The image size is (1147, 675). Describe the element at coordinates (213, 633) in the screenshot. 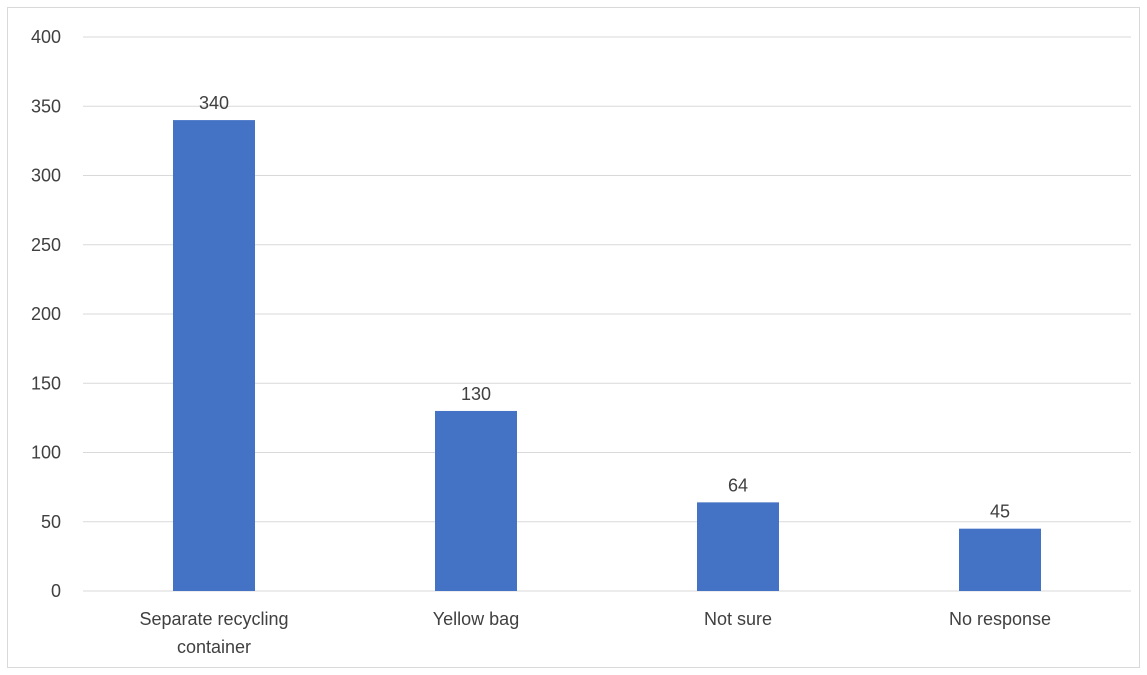

I see `x-category-label: Separate recycling container` at that location.